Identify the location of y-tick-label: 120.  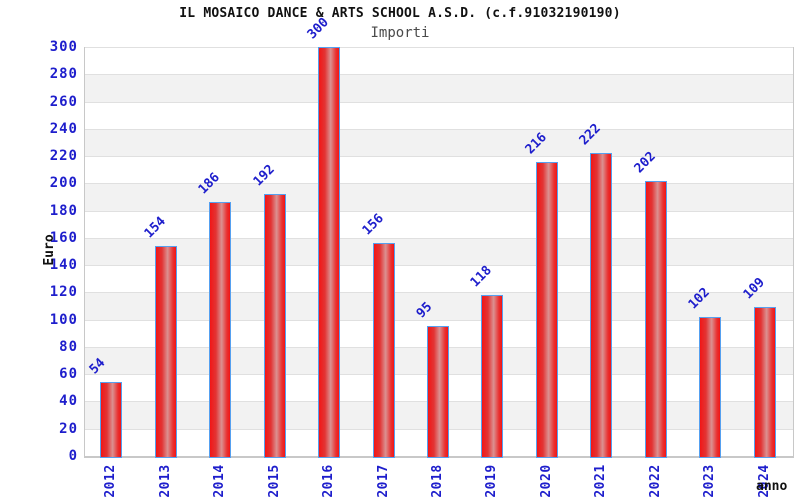
(63, 292).